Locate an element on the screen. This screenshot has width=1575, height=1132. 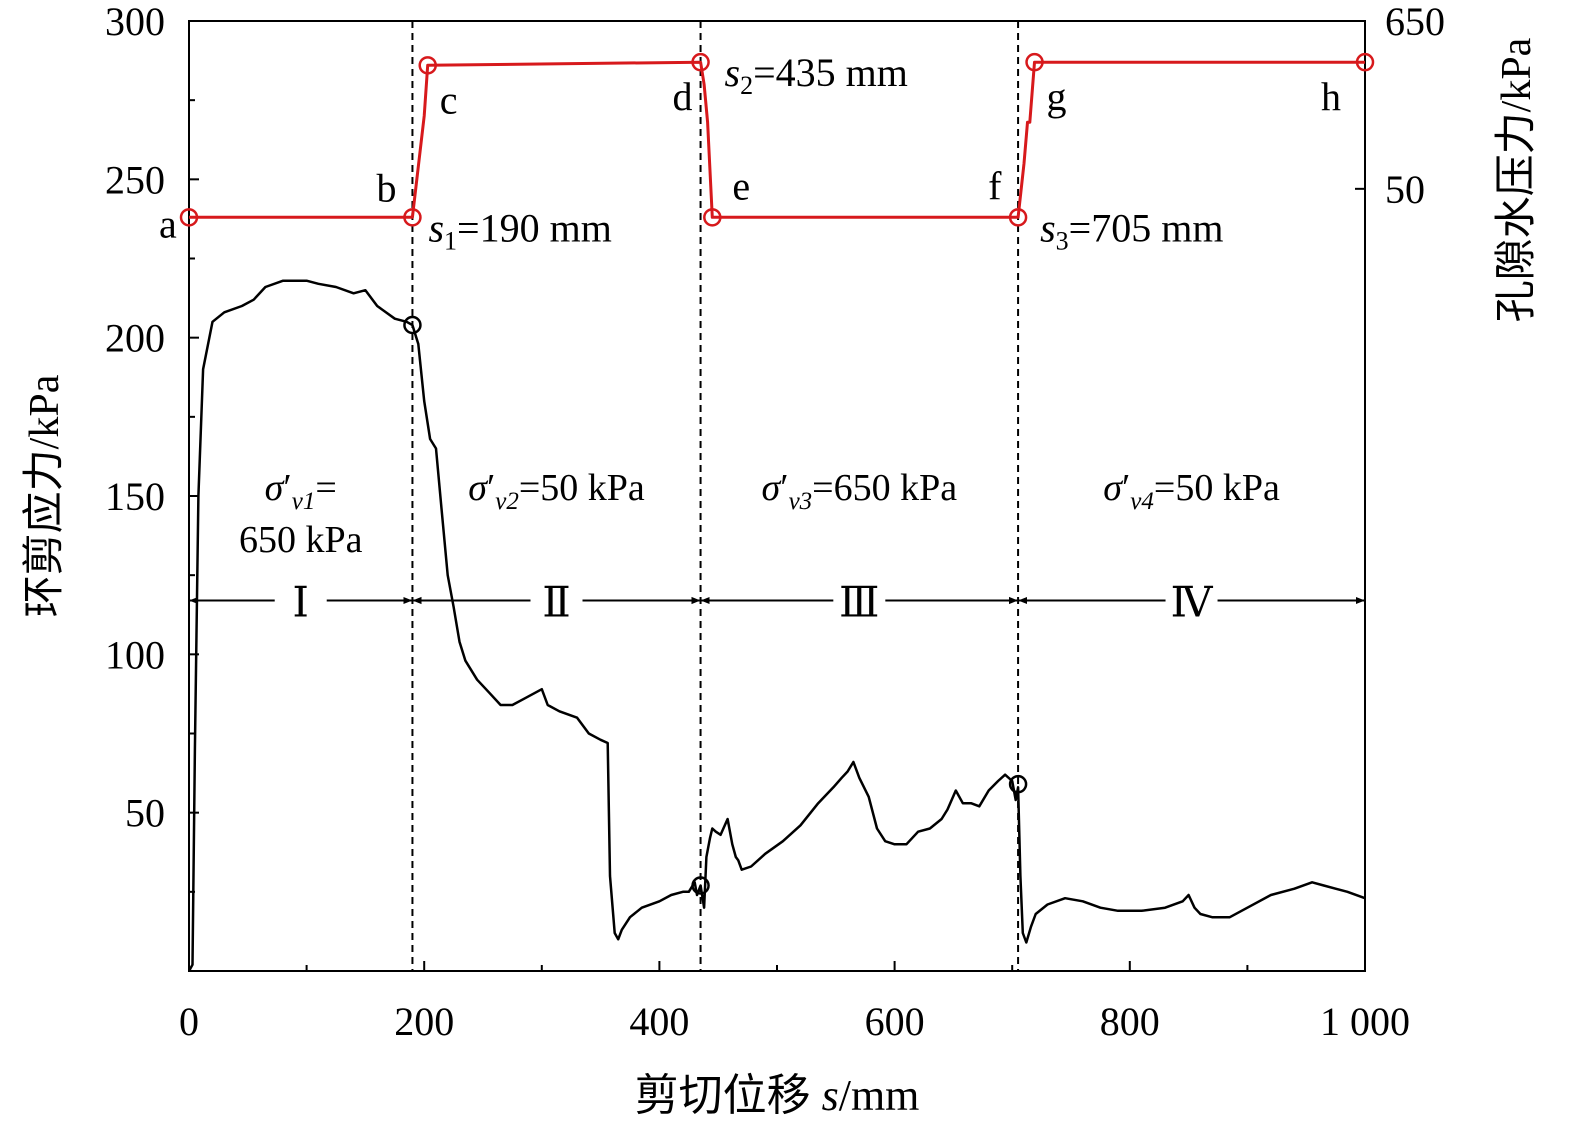
stage-stress-value: 650 kPa is located at coordinates (301, 540).